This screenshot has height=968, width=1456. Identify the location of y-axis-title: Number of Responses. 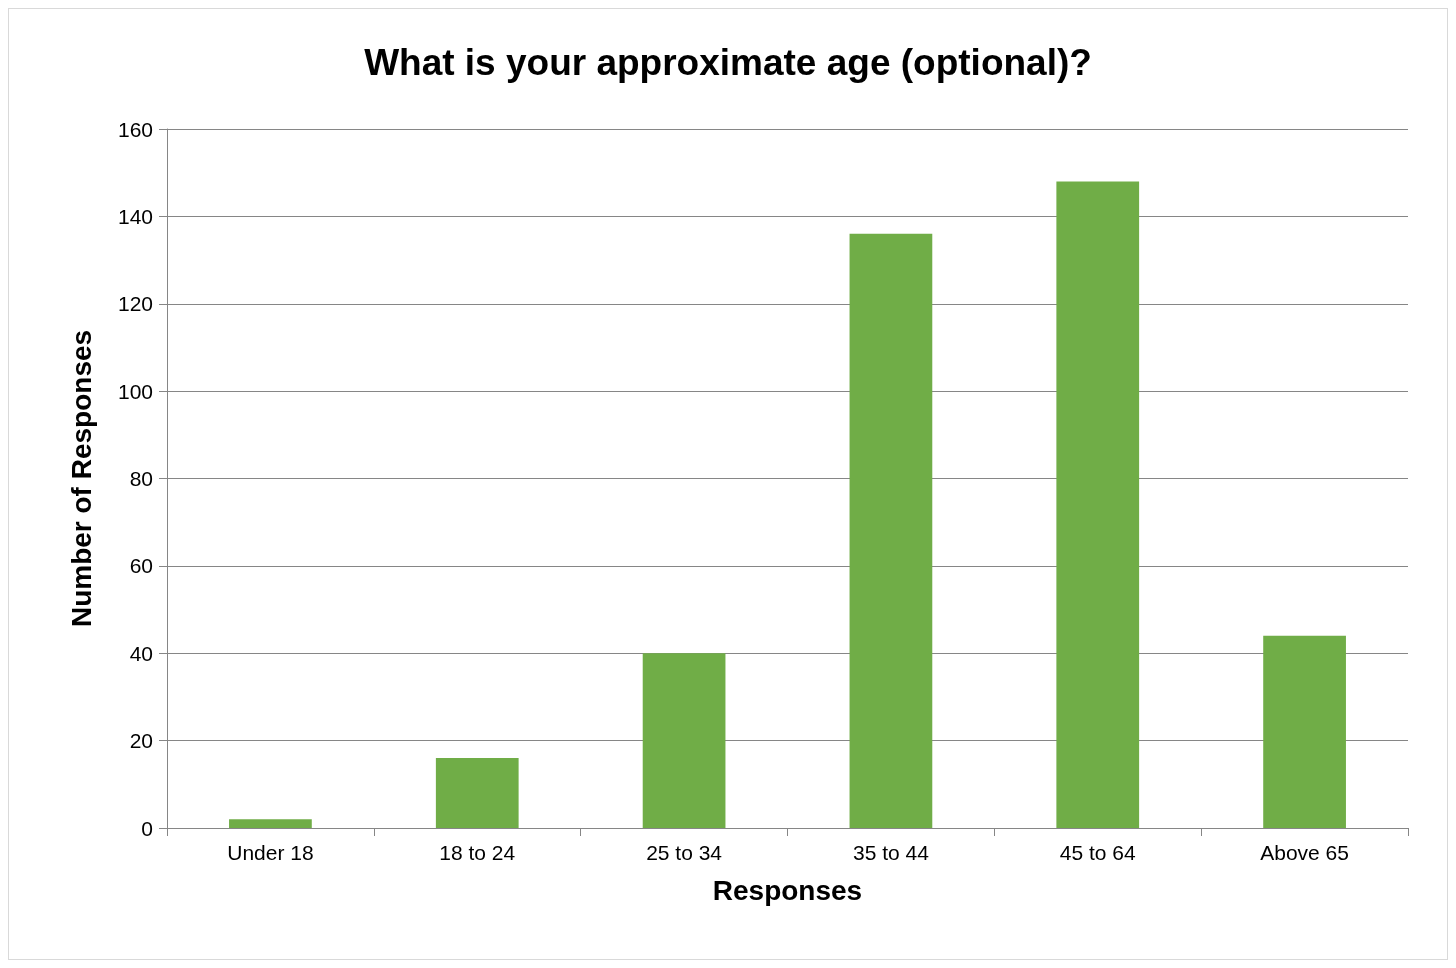
(81, 478).